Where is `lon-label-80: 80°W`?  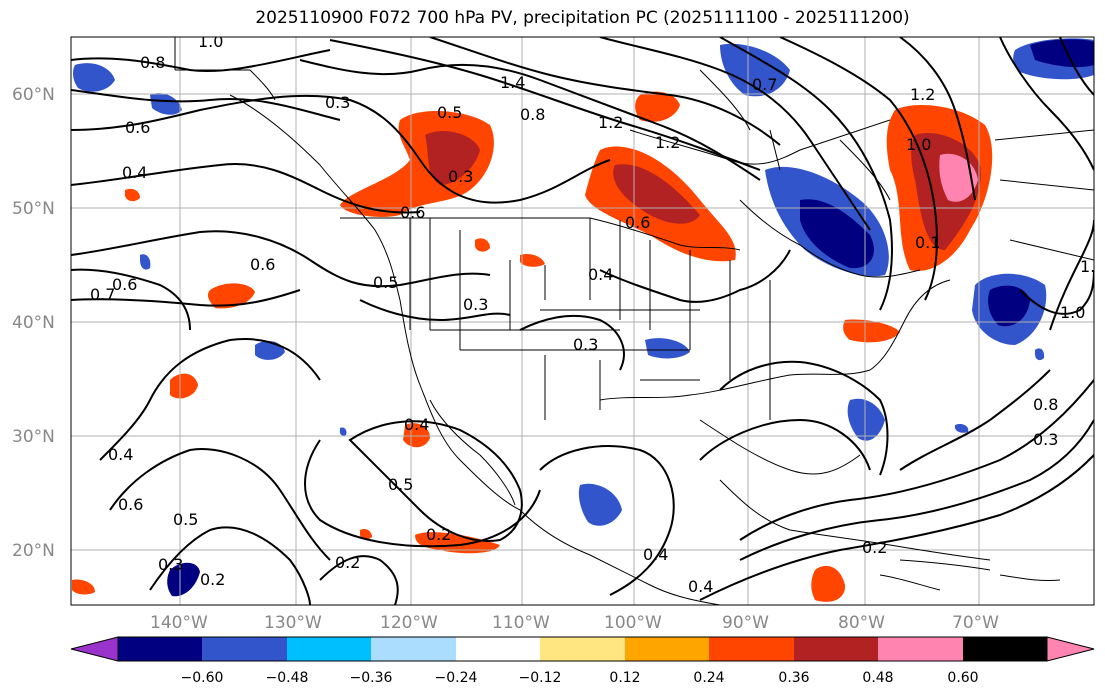 lon-label-80: 80°W is located at coordinates (861, 623).